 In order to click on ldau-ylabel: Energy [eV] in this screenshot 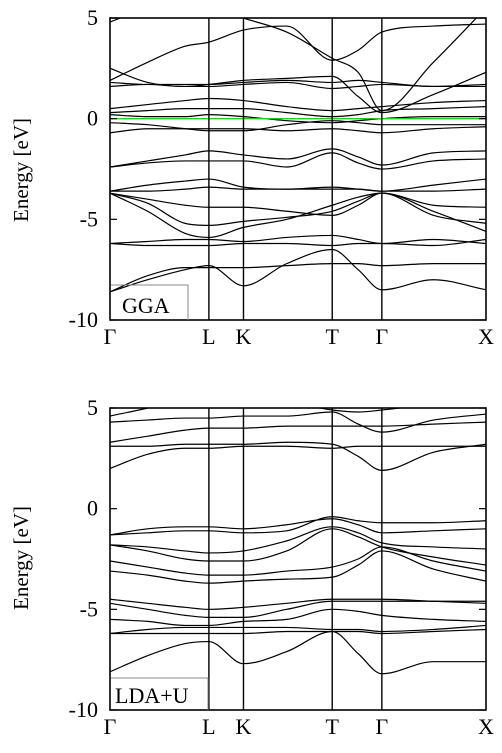, I will do `click(21, 558)`.